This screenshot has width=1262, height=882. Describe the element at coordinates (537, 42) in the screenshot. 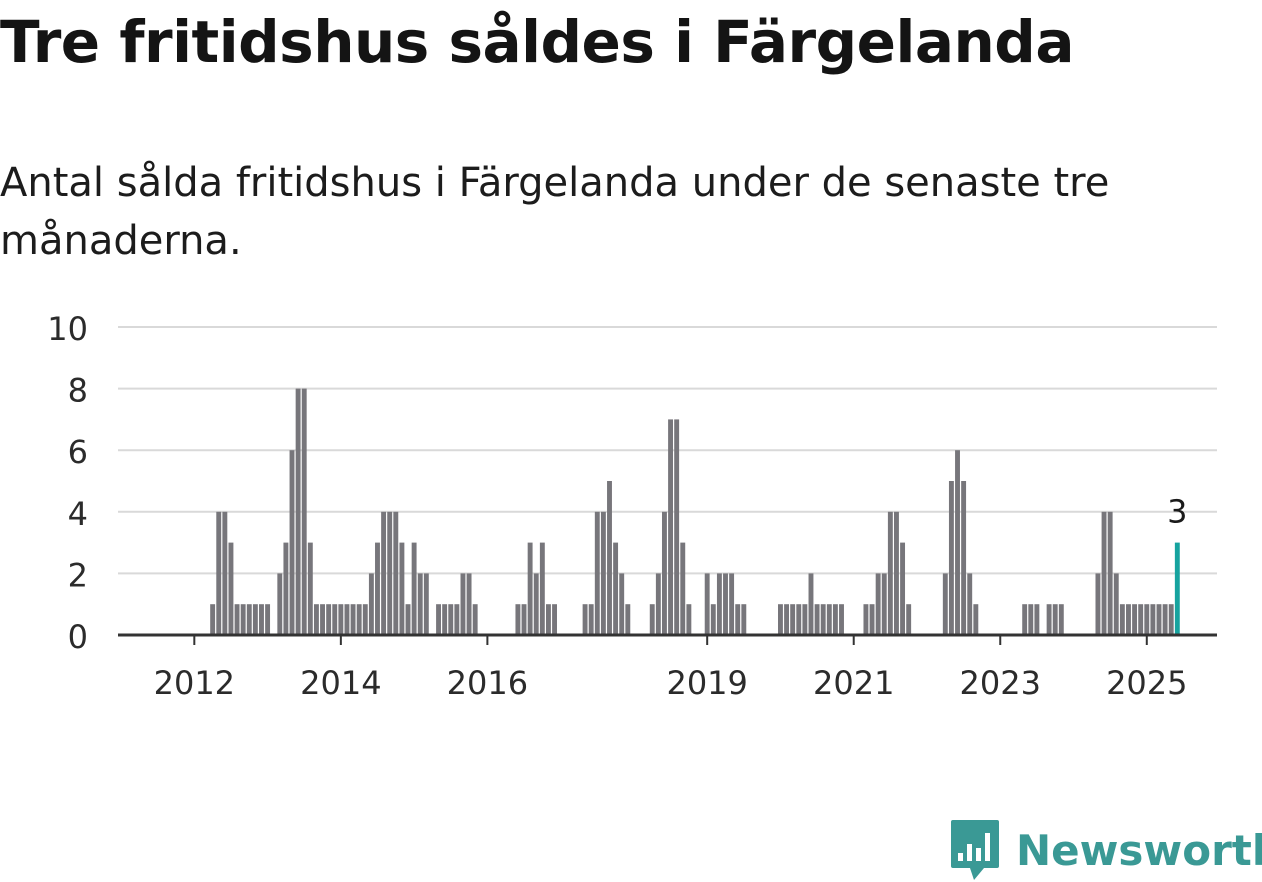

I see `chart-title: Tre fritidshus såldes i Färgelanda` at that location.